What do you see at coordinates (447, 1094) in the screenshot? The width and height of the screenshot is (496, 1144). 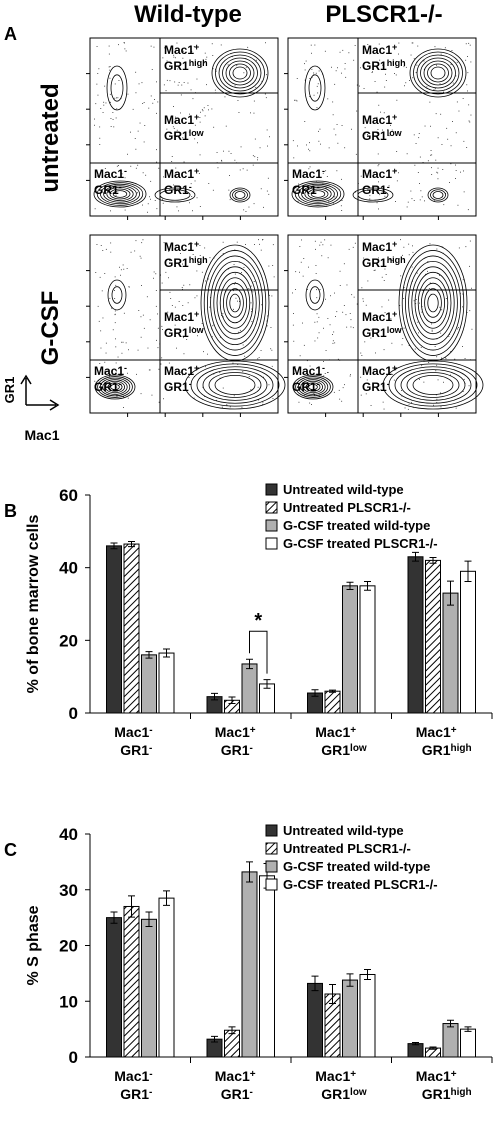 I see `category-label-line2: GR1high` at bounding box center [447, 1094].